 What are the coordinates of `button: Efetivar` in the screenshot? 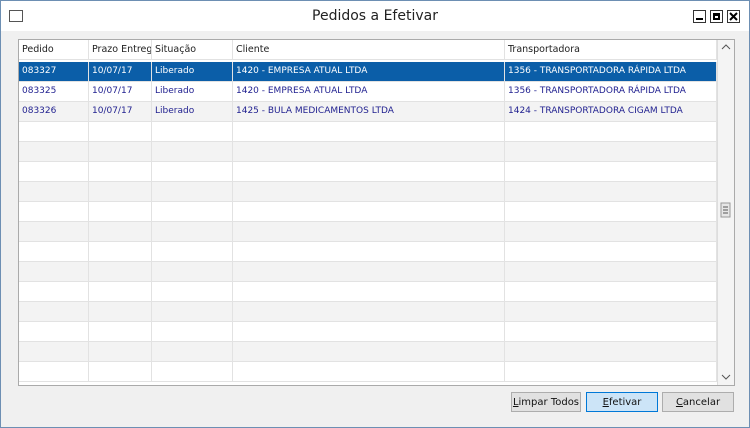 It's located at (622, 402).